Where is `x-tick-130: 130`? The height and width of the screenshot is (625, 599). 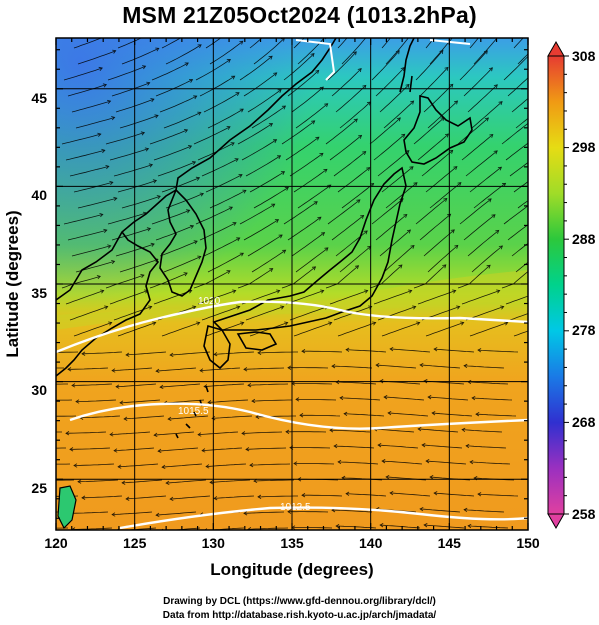
x-tick-130: 130 is located at coordinates (214, 543).